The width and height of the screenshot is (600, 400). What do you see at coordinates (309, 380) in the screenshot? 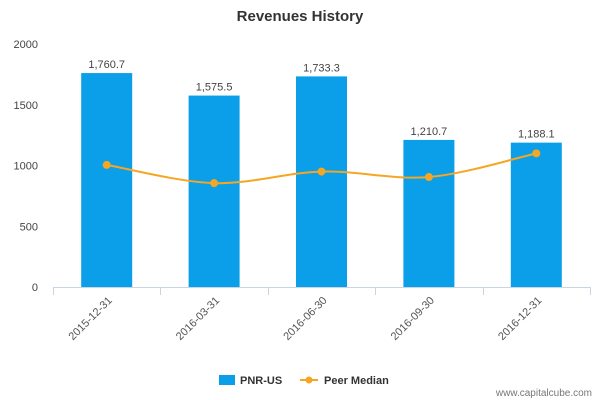
I see `legend-marker-peer-median` at bounding box center [309, 380].